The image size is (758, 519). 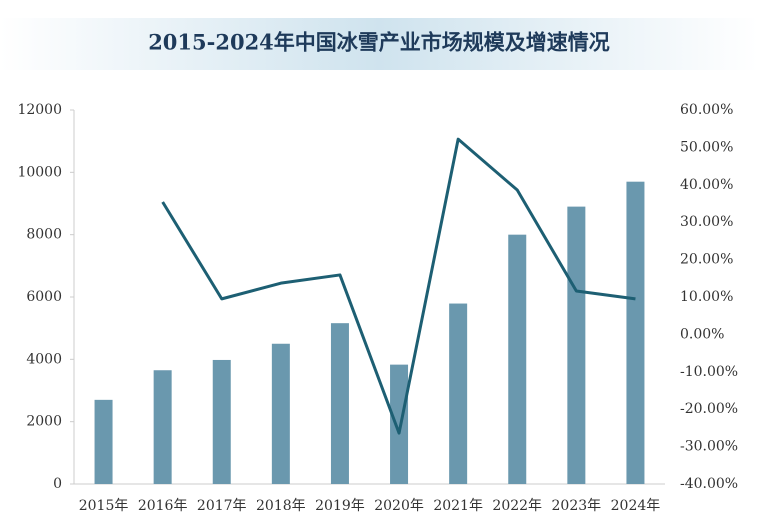 I want to click on x-tick-label: 2020年, so click(x=399, y=506).